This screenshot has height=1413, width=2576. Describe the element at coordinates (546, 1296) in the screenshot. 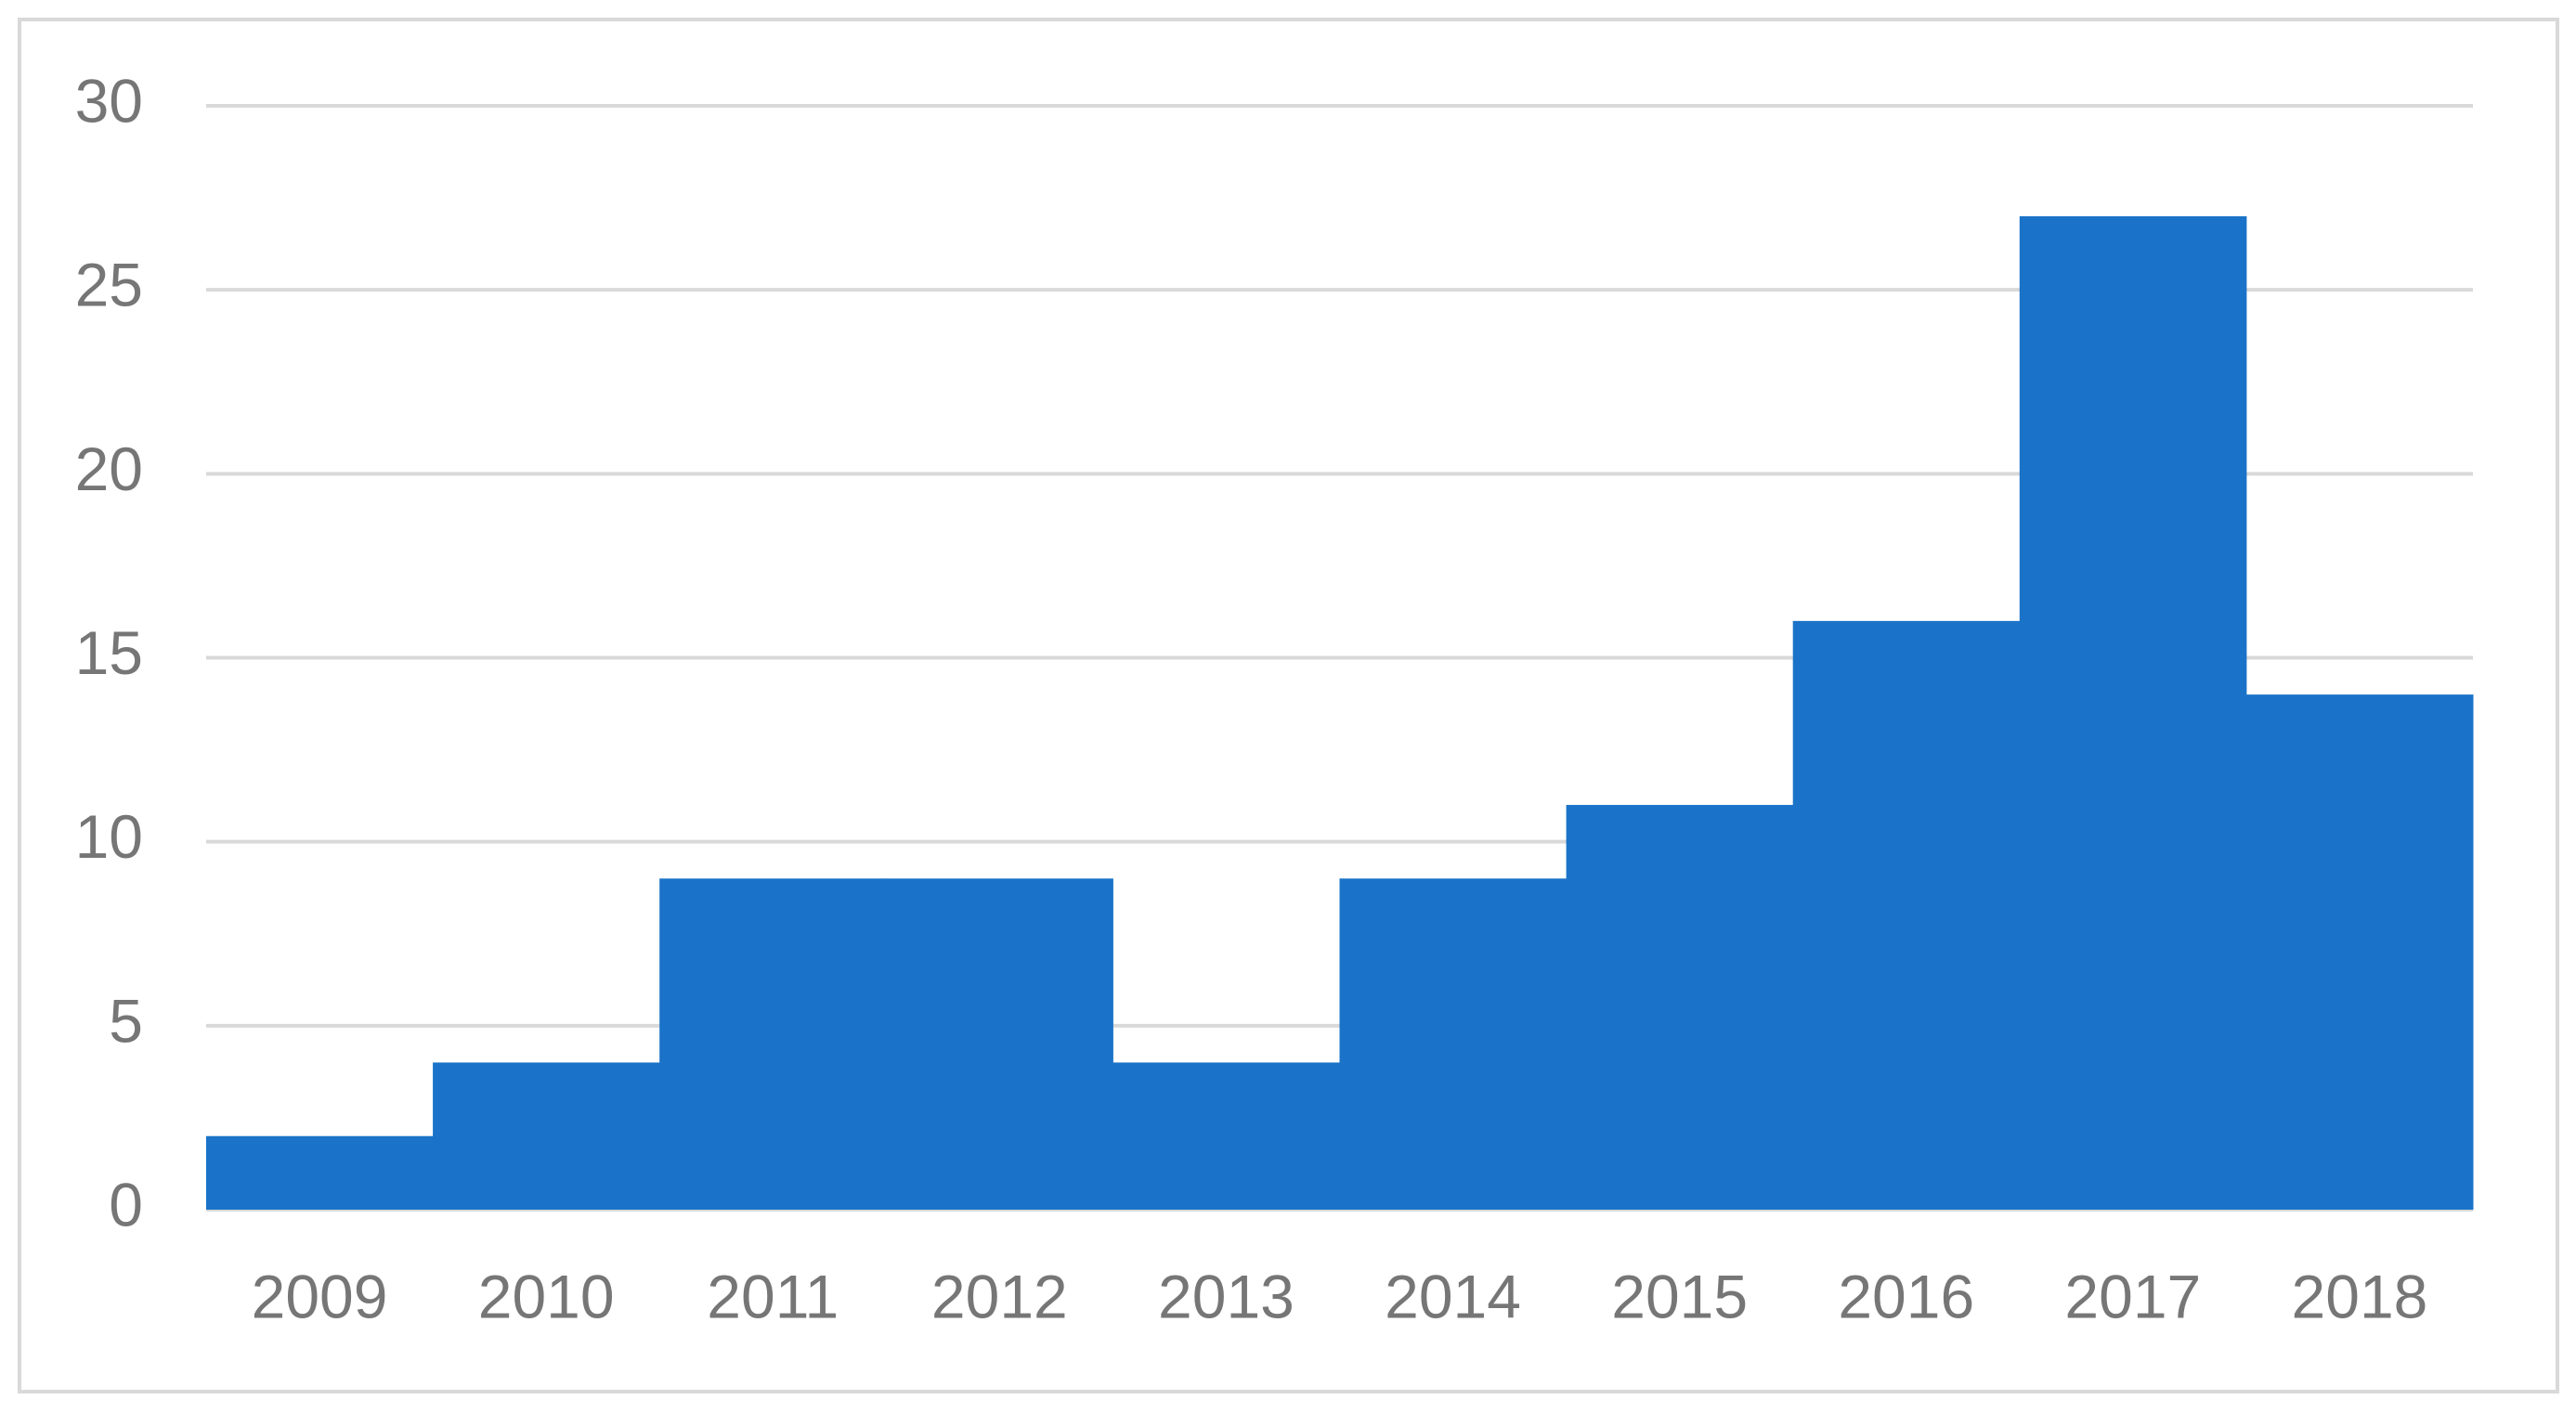

I see `x-tick-label: 2010` at that location.